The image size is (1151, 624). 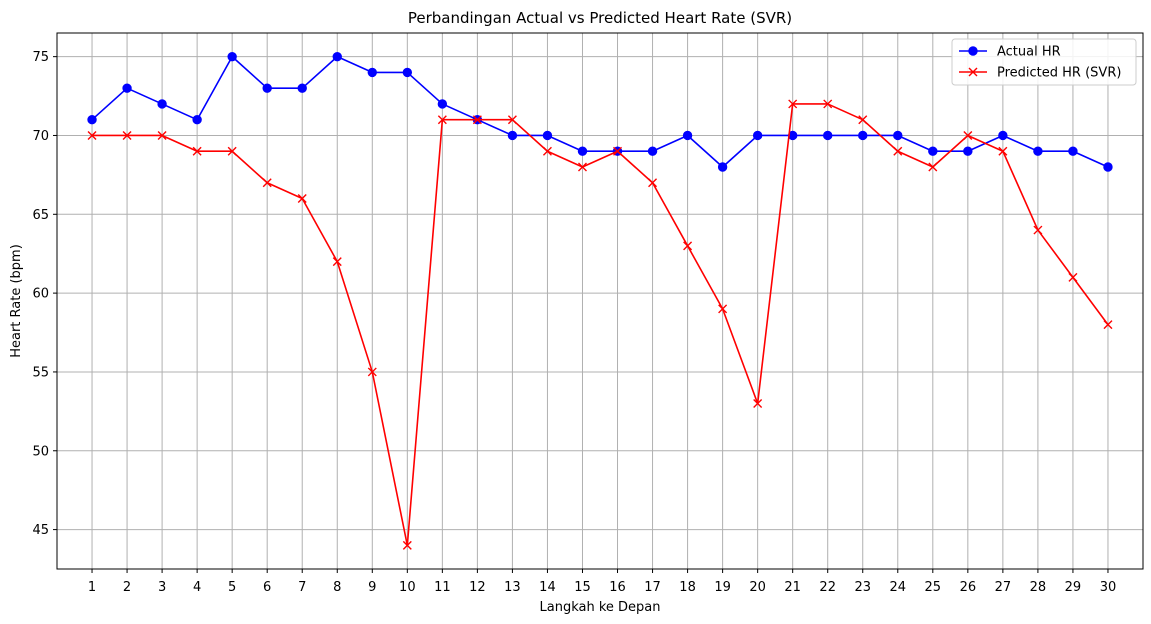 I want to click on x-tick-label: 20, so click(x=757, y=587).